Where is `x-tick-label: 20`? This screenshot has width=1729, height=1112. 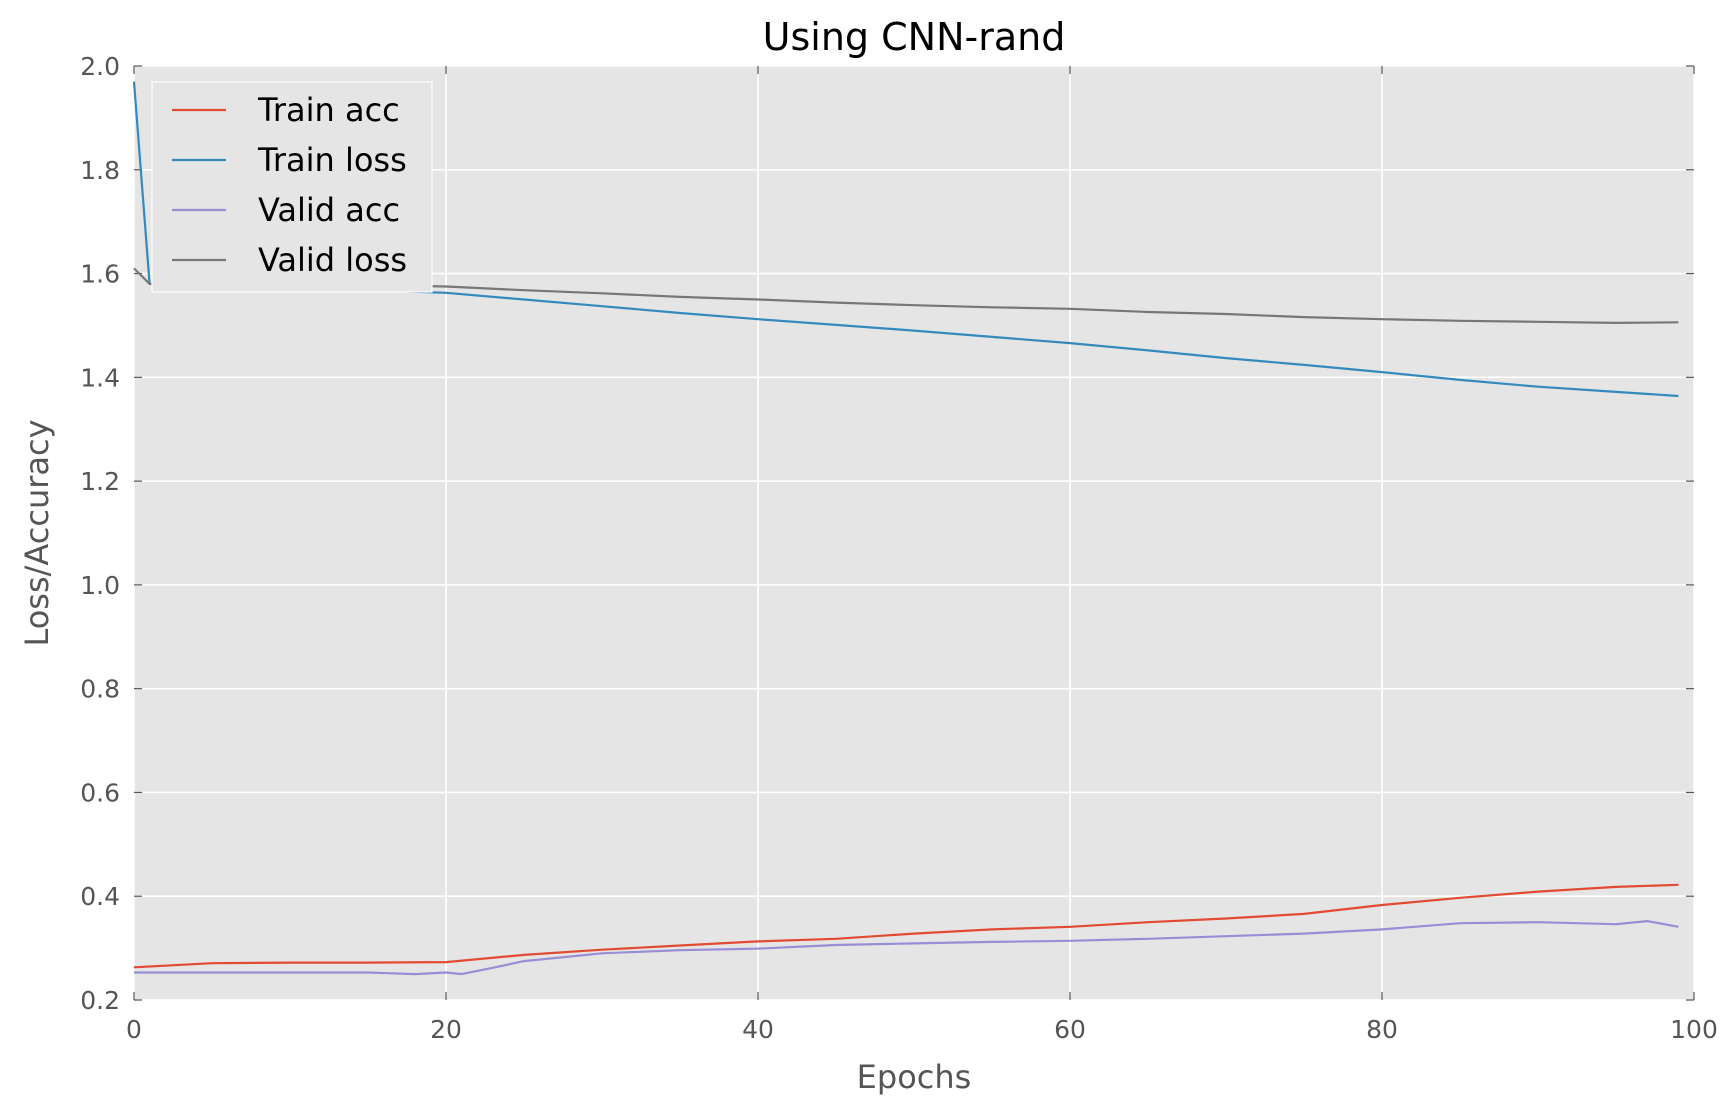 x-tick-label: 20 is located at coordinates (446, 1029).